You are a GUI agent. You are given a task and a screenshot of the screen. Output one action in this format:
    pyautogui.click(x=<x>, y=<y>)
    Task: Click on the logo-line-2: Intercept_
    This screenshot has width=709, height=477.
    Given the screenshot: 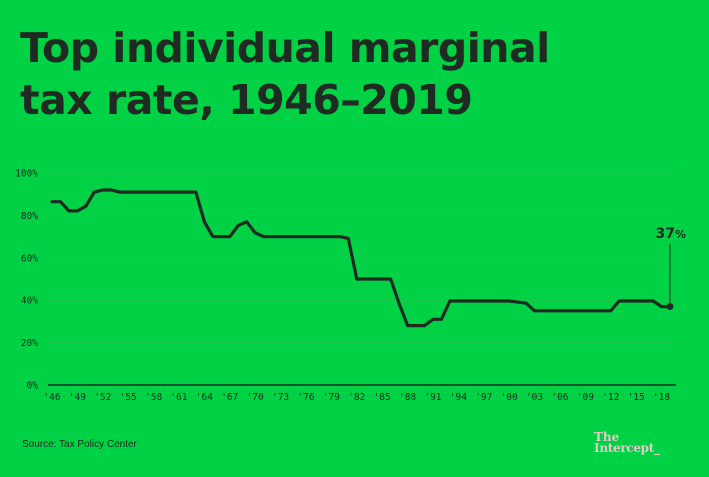 What is the action you would take?
    pyautogui.click(x=627, y=448)
    